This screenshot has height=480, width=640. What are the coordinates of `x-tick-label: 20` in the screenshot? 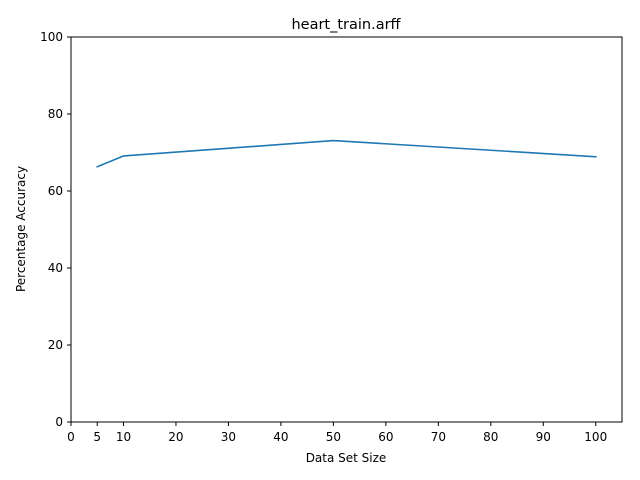 It's located at (175, 437).